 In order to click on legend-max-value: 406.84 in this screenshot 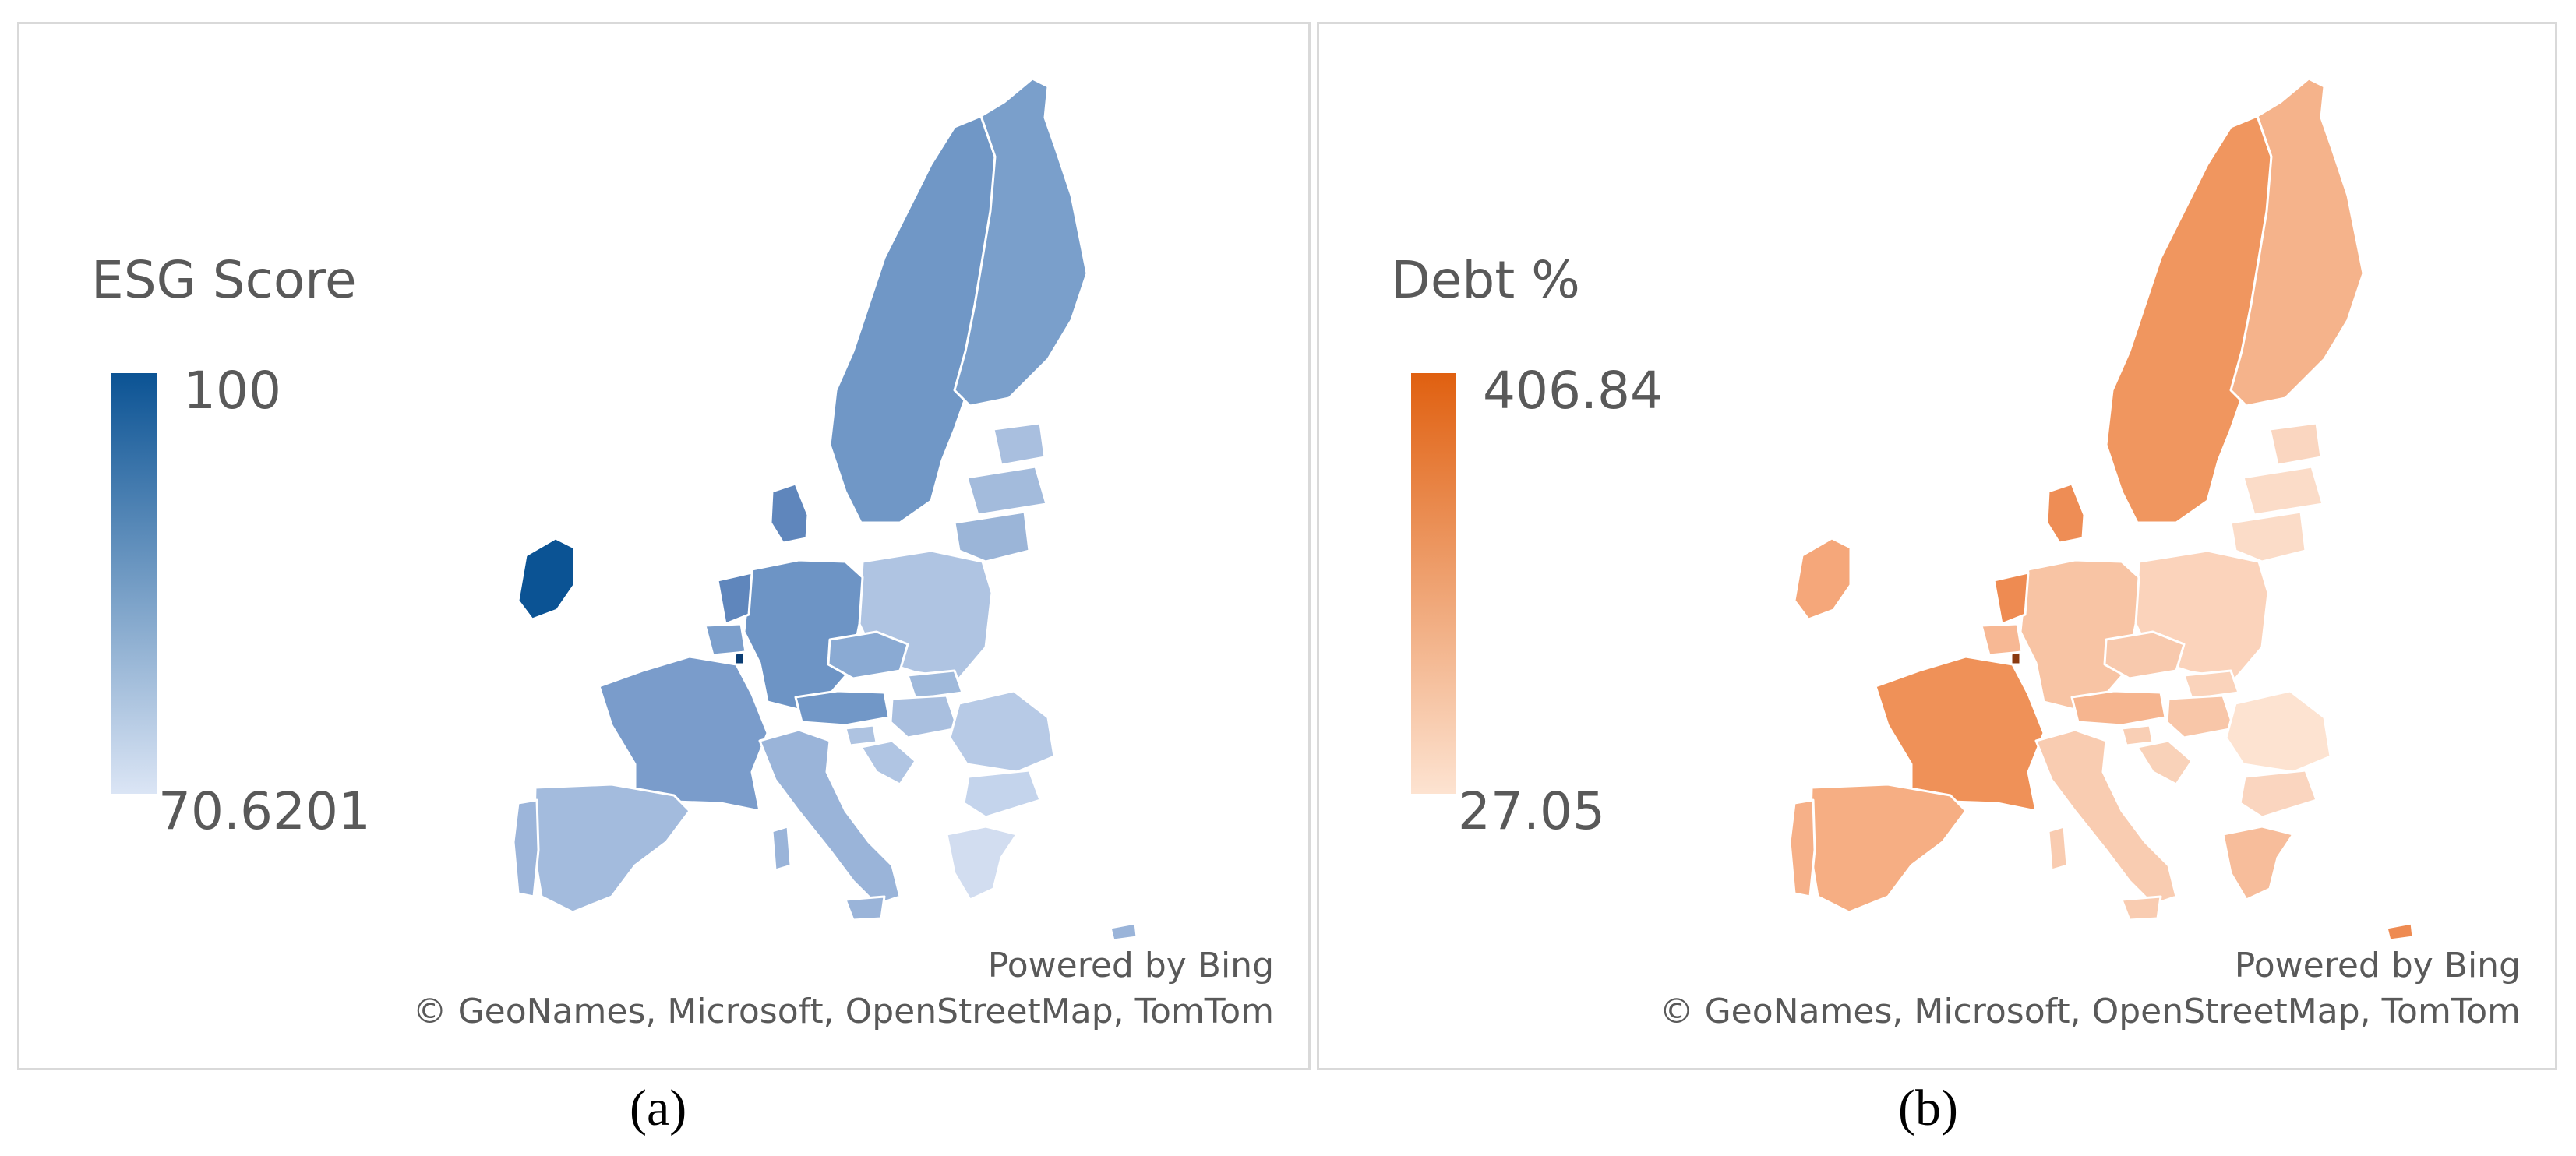, I will do `click(1573, 391)`.